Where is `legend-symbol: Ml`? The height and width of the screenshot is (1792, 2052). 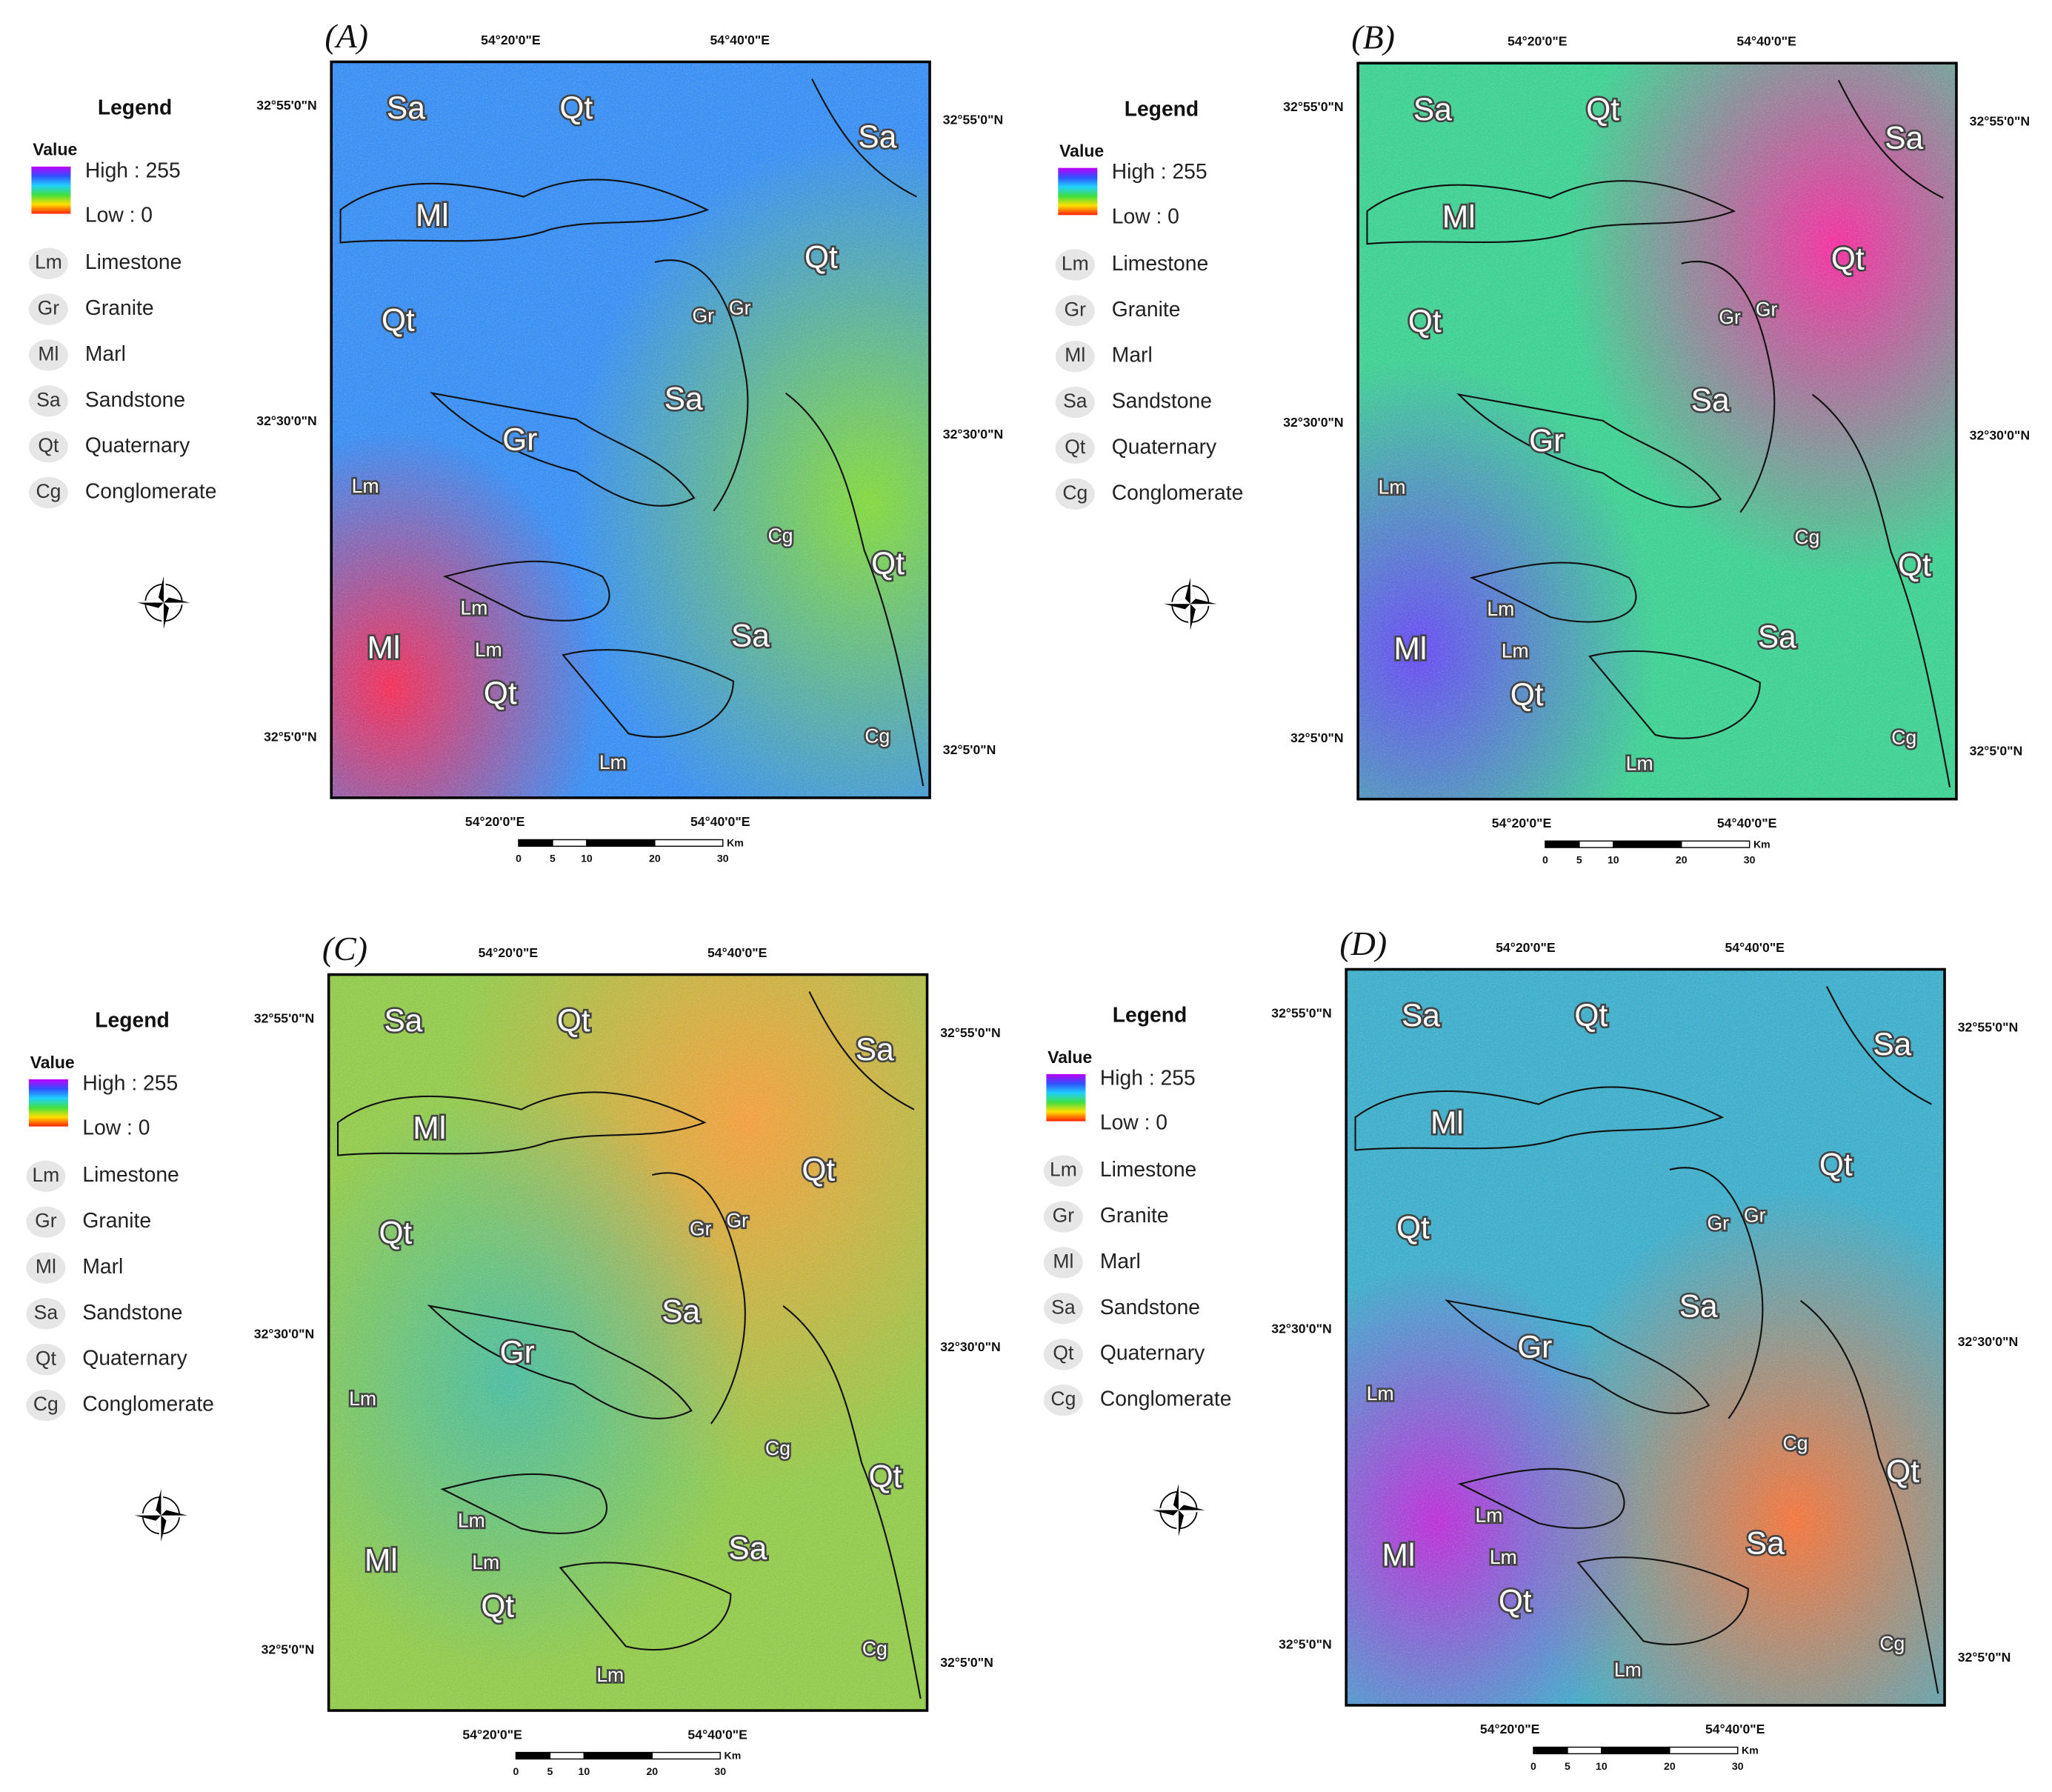 legend-symbol: Ml is located at coordinates (48, 353).